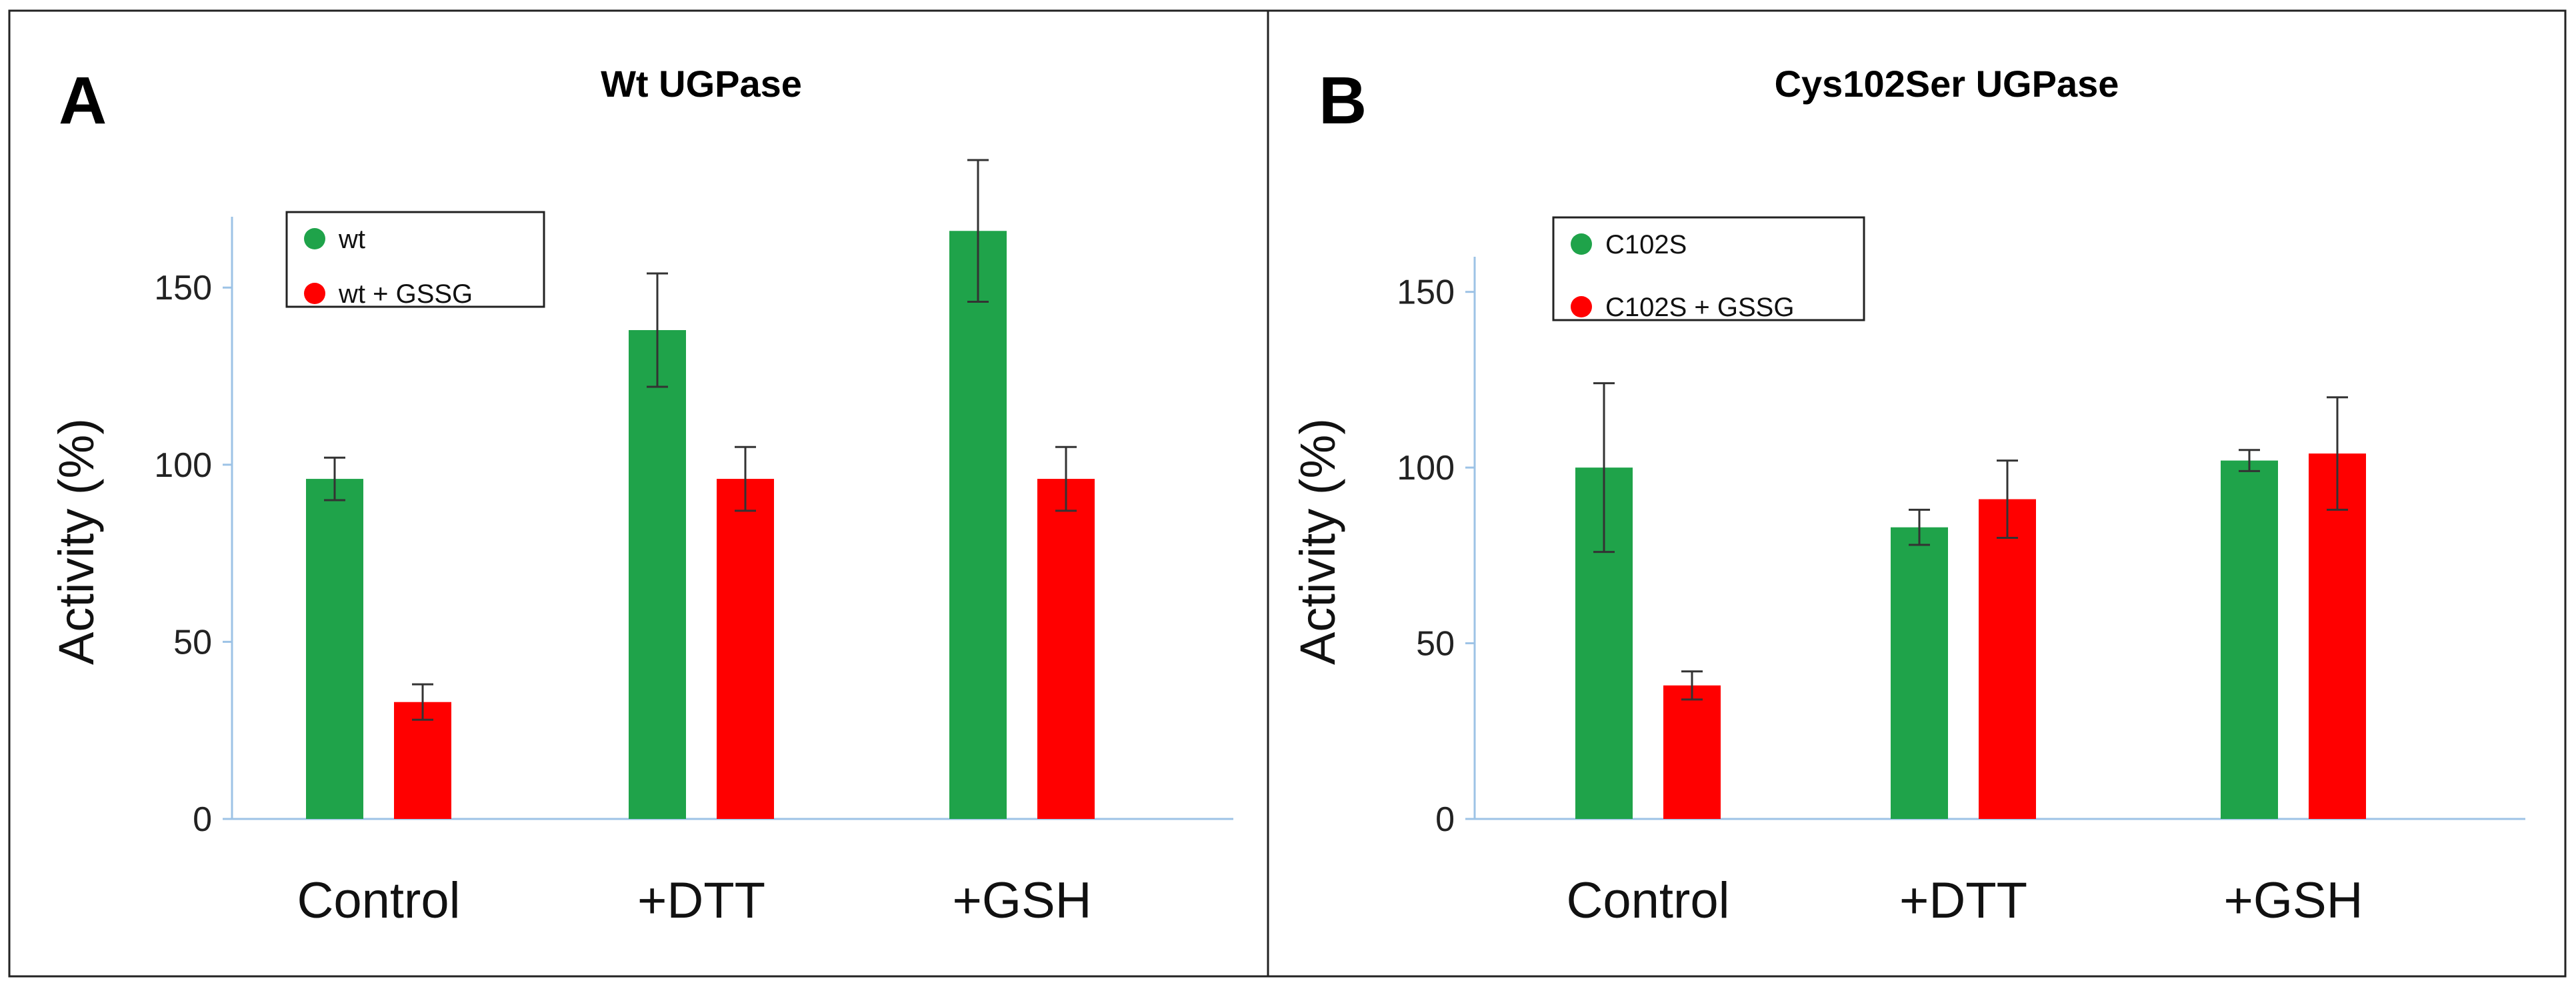 This screenshot has height=987, width=2576. I want to click on panel-a-bar-wt-dtt, so click(657, 574).